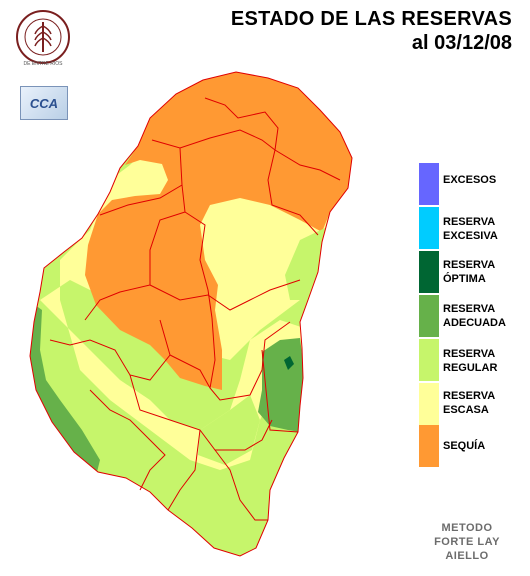 The width and height of the screenshot is (530, 576). I want to click on method-line: METODO, so click(467, 528).